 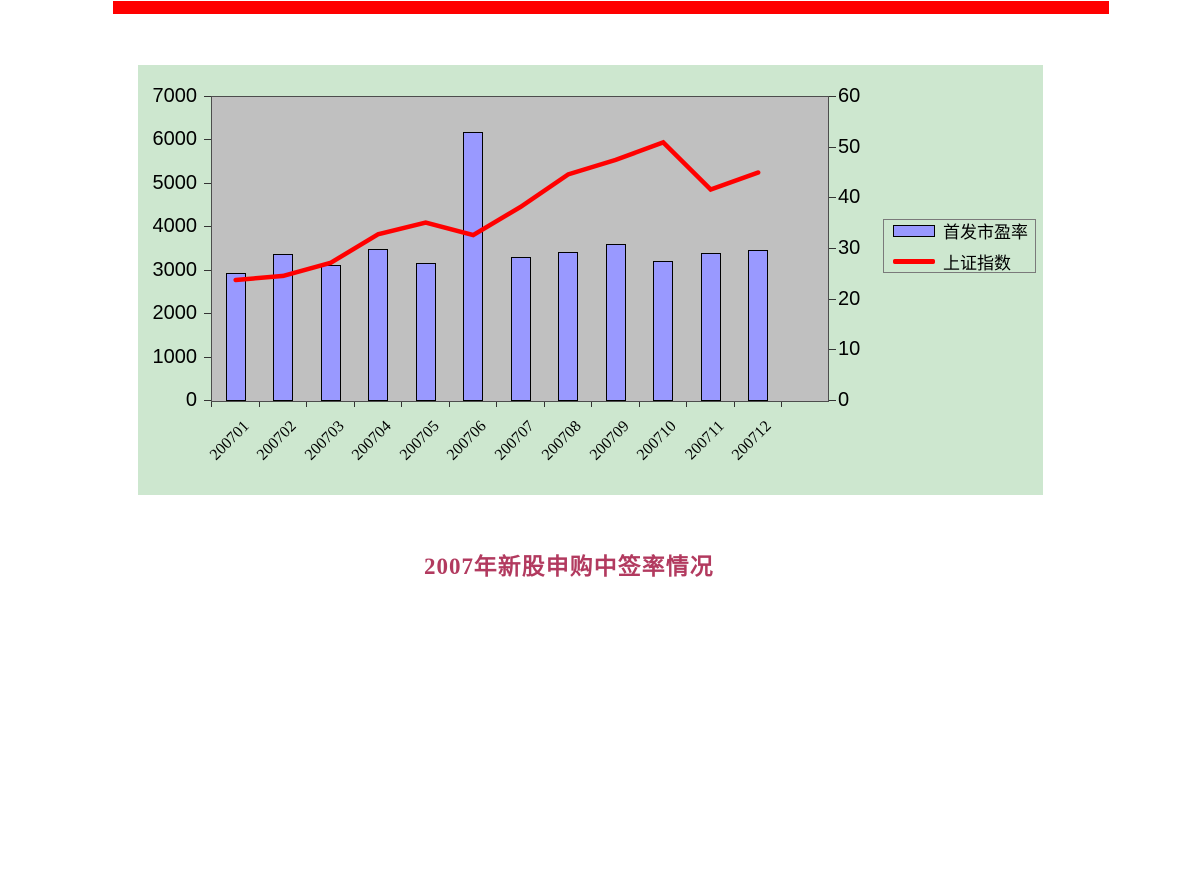 What do you see at coordinates (175, 269) in the screenshot?
I see `left-axis-tick-label: 3000` at bounding box center [175, 269].